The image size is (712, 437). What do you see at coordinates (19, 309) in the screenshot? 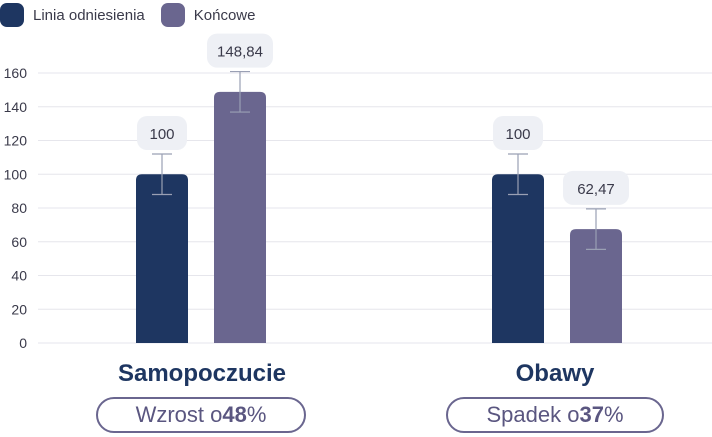
I see `y-tick-label: 20` at bounding box center [19, 309].